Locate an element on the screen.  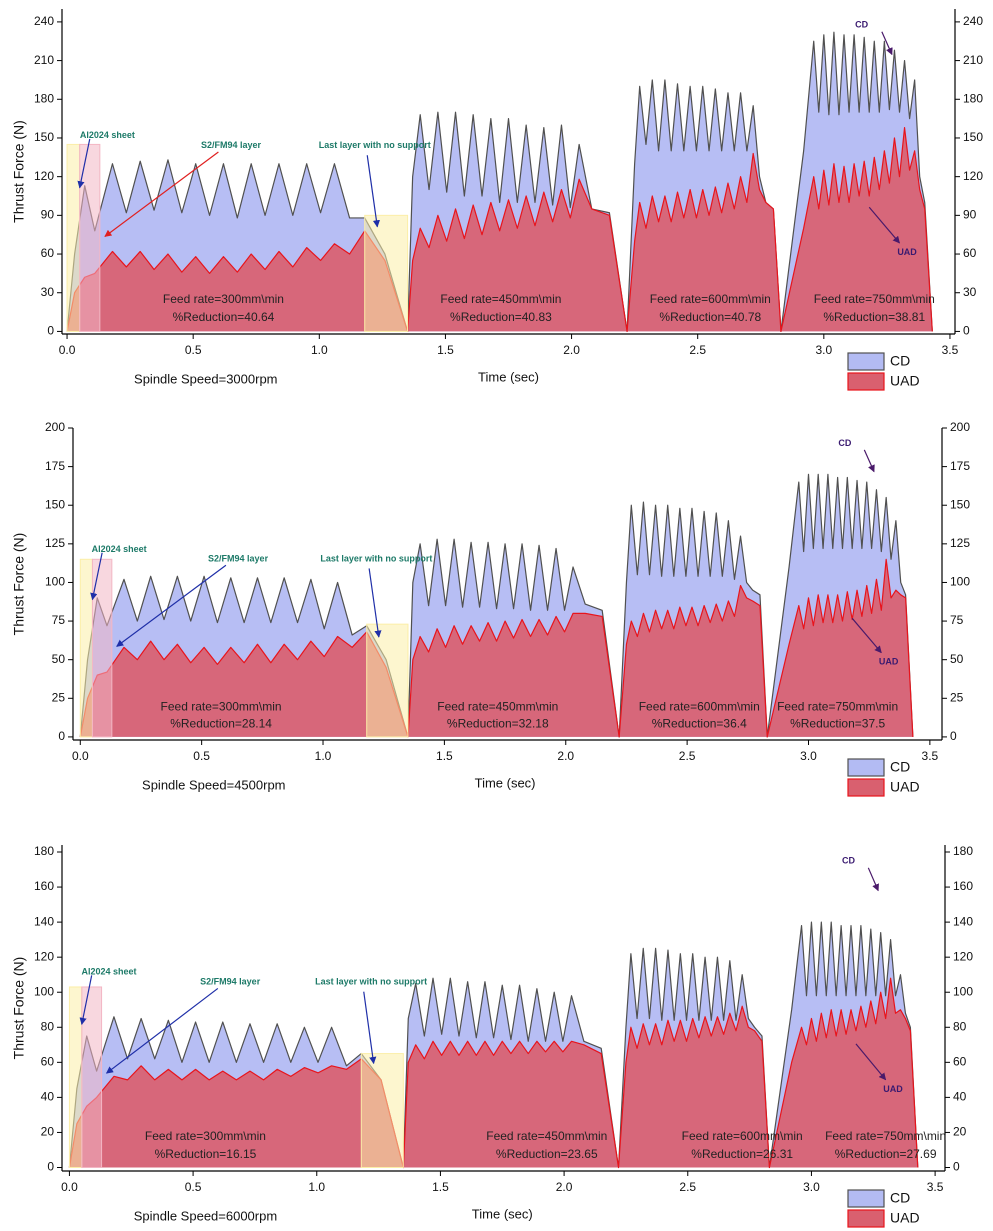
legend-label: UAD is located at coordinates (905, 1218).